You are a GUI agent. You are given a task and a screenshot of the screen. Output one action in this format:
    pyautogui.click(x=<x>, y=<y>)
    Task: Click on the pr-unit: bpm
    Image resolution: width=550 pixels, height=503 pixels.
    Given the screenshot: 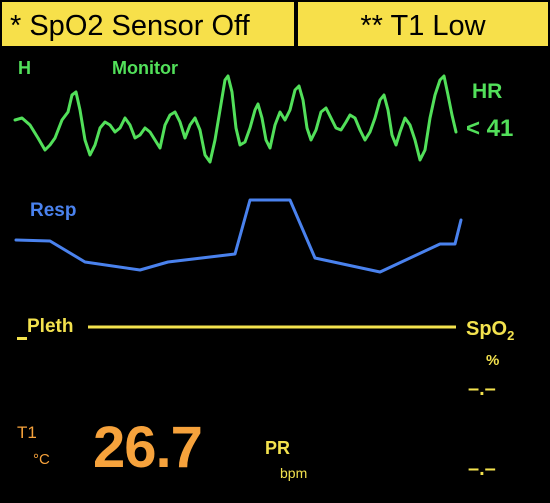 What is the action you would take?
    pyautogui.click(x=294, y=473)
    